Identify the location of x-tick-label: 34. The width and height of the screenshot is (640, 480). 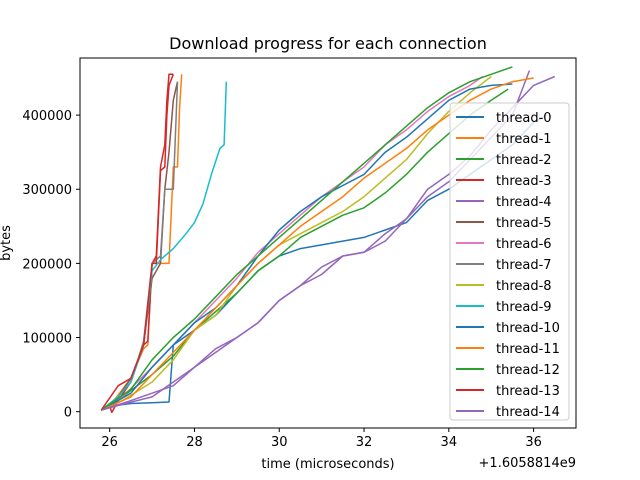
(449, 442).